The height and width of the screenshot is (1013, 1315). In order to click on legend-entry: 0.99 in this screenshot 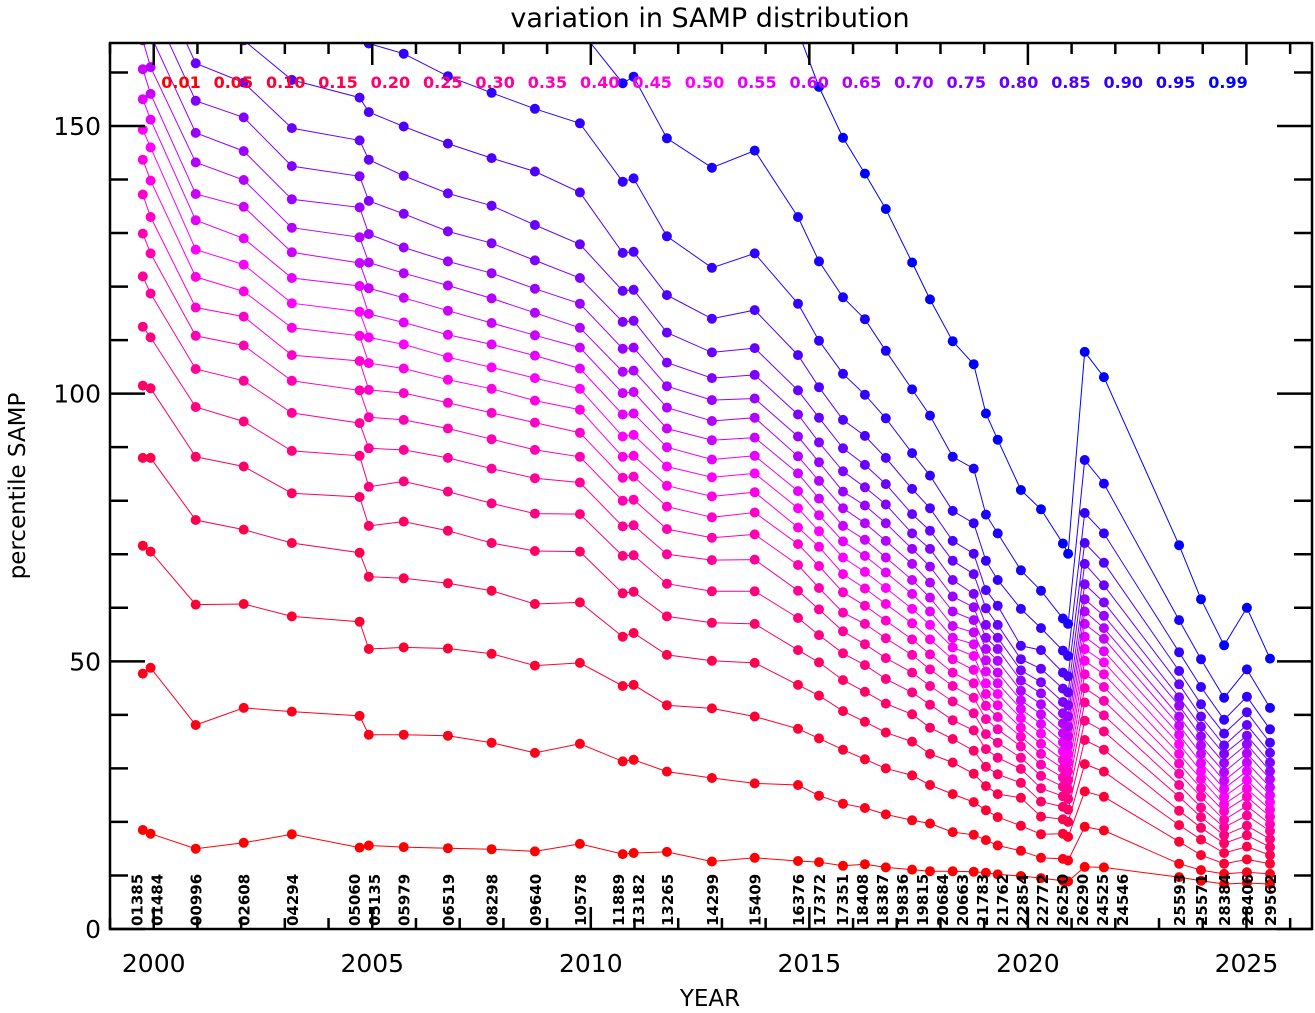, I will do `click(1227, 82)`.